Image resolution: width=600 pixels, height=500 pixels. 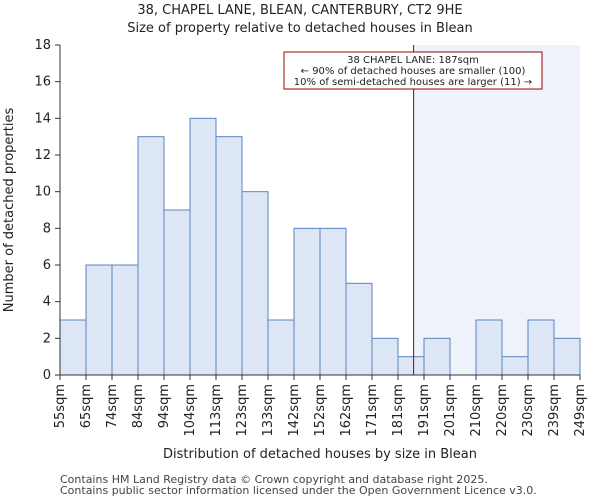 What do you see at coordinates (476, 410) in the screenshot?
I see `x-tick-label: 210sqm` at bounding box center [476, 410].